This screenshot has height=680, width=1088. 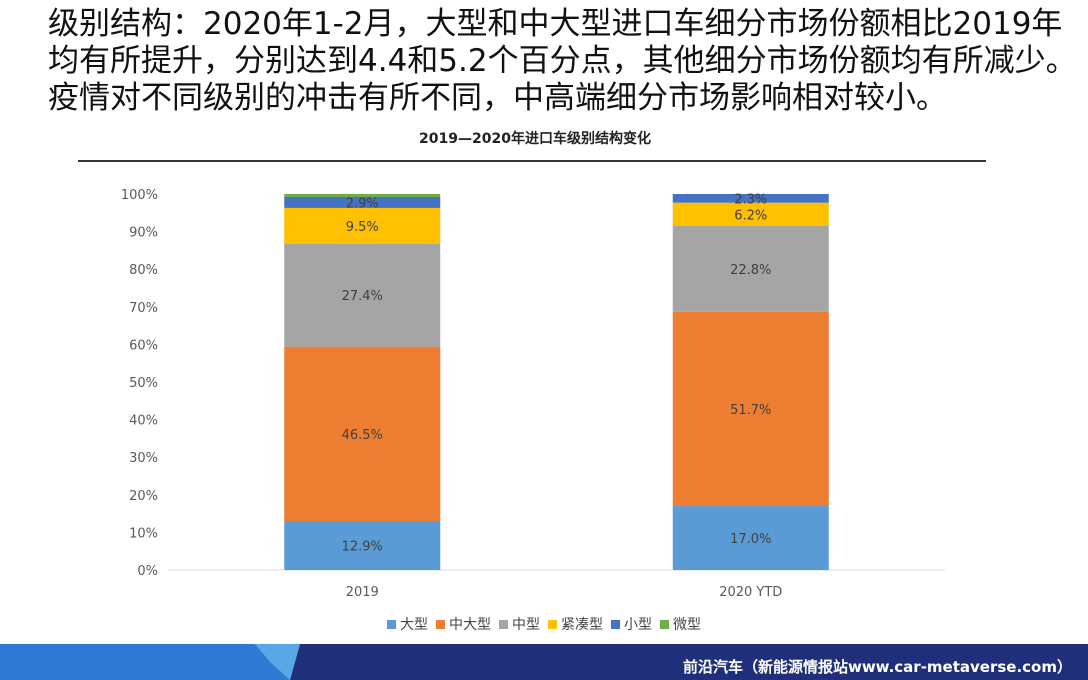 What do you see at coordinates (638, 625) in the screenshot?
I see `legend-label: 小型` at bounding box center [638, 625].